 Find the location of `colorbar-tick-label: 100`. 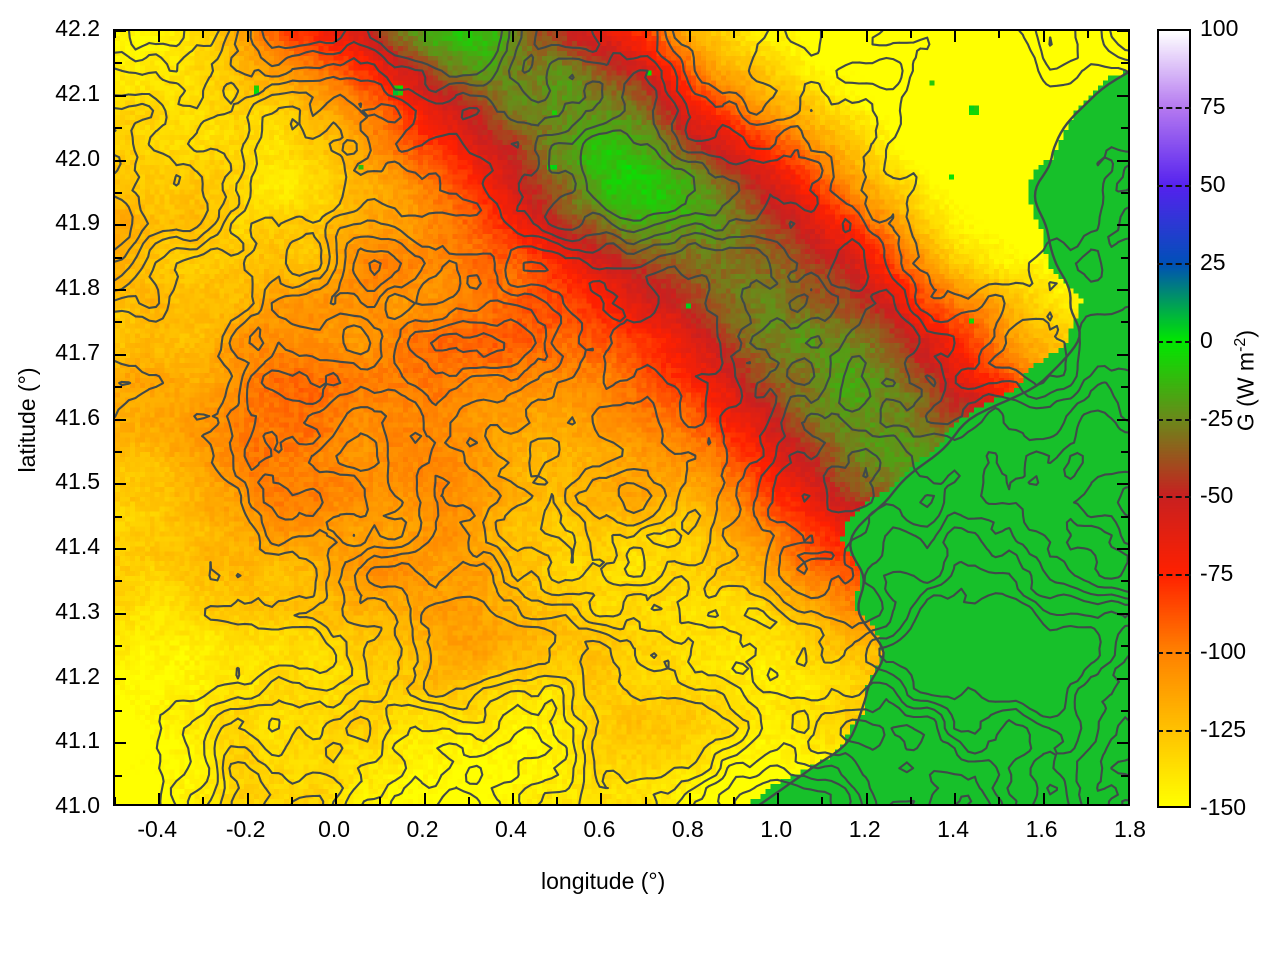

colorbar-tick-label: 100 is located at coordinates (1219, 28).